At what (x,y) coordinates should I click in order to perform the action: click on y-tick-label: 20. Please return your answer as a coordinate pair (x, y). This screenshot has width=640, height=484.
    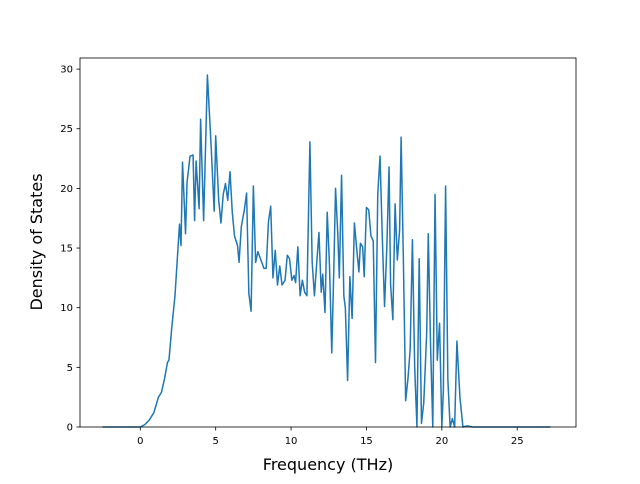
    Looking at the image, I should click on (66, 189).